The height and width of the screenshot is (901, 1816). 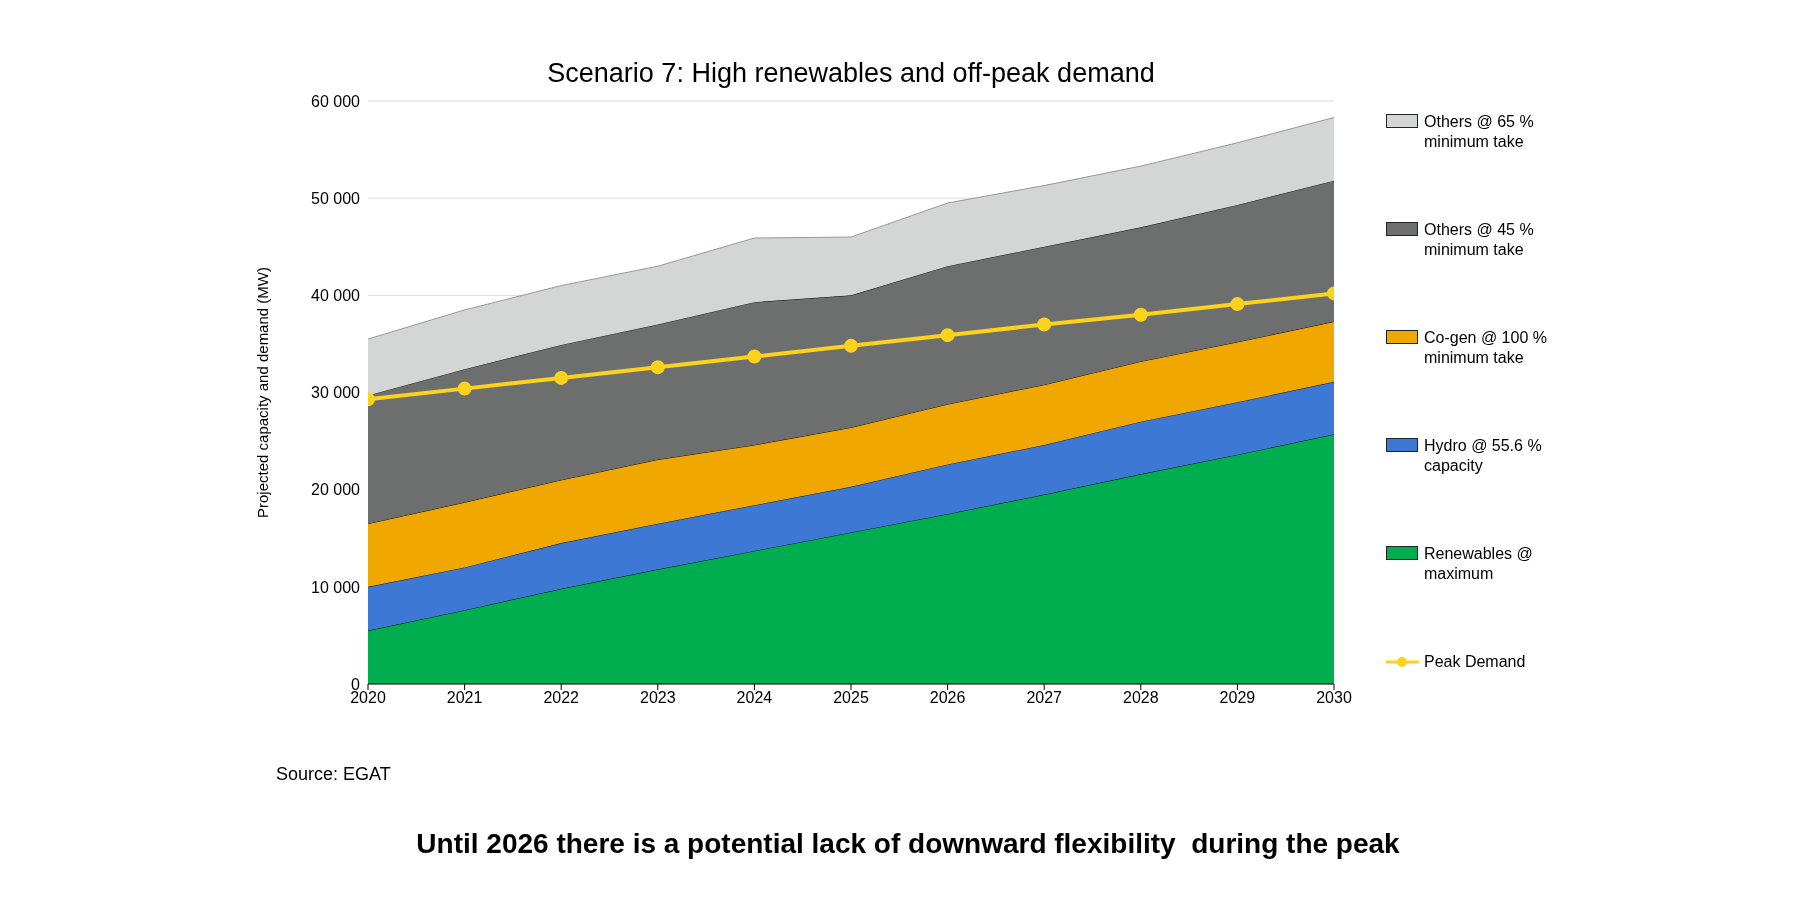 What do you see at coordinates (1334, 698) in the screenshot?
I see `x-tick-label: 2030` at bounding box center [1334, 698].